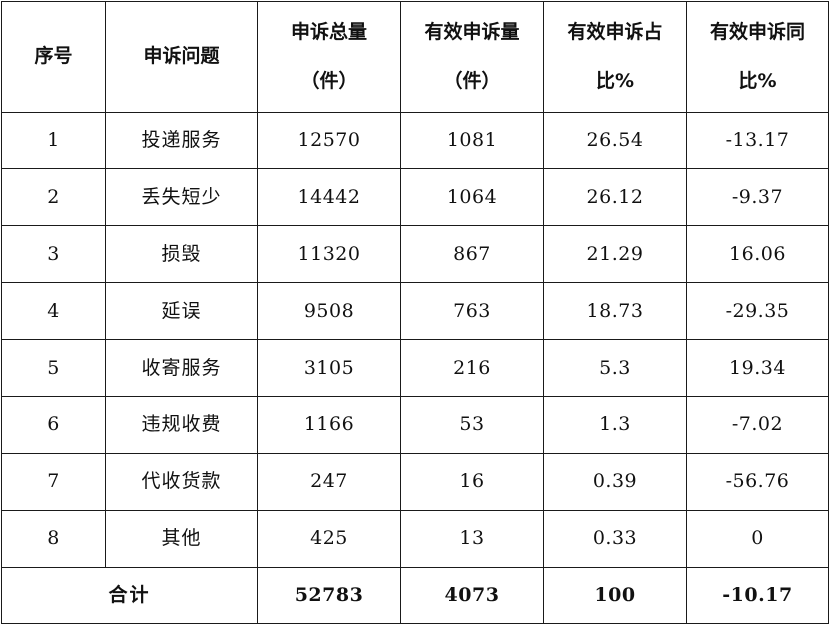 This screenshot has width=830, height=628. What do you see at coordinates (472, 481) in the screenshot?
I see `cell-valid: 16` at bounding box center [472, 481].